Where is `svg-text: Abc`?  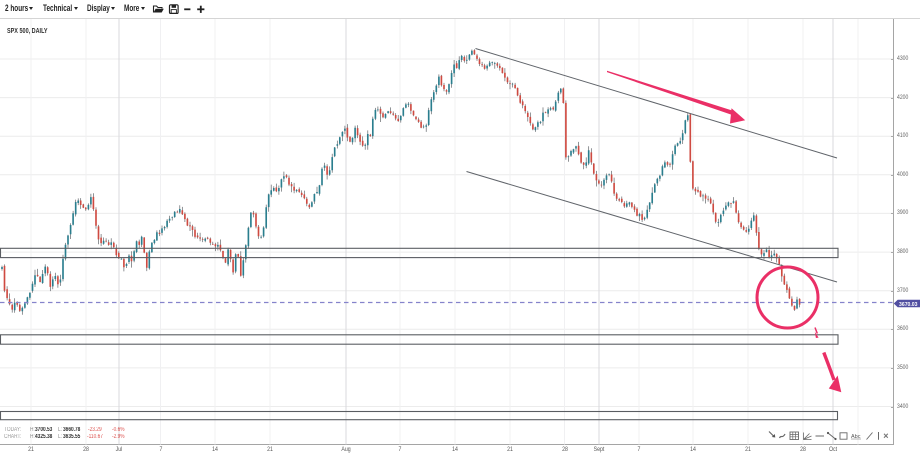 svg-text: Abc is located at coordinates (856, 436).